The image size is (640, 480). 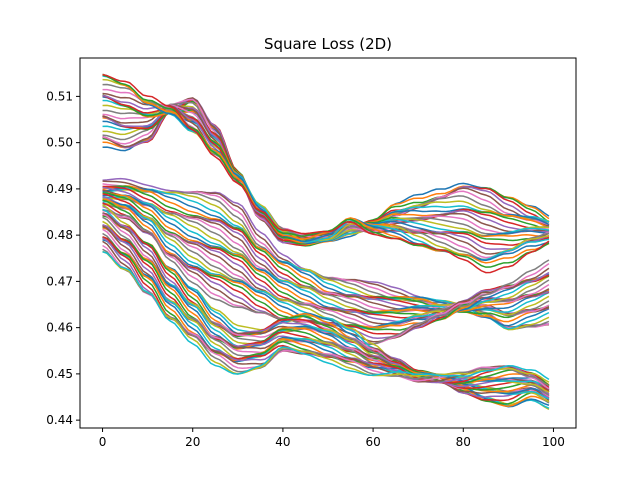 What do you see at coordinates (59, 143) in the screenshot?
I see `y-tick-label: 0.50` at bounding box center [59, 143].